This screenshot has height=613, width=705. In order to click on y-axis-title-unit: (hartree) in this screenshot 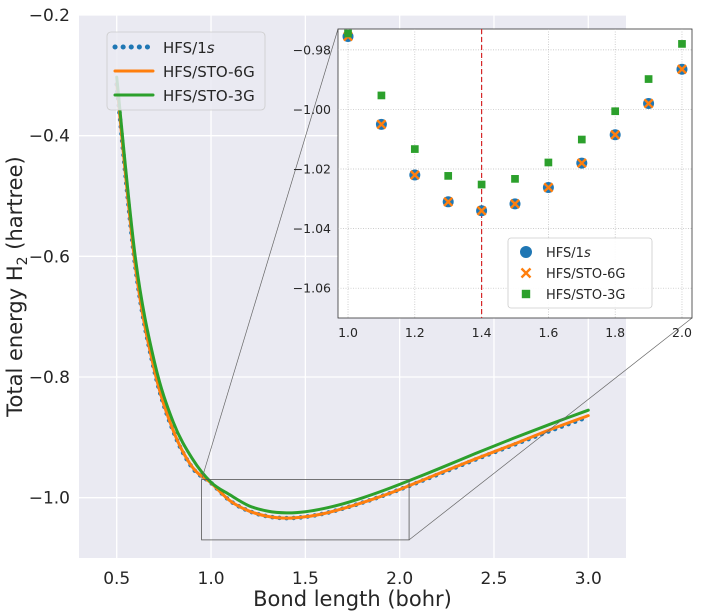, I will do `click(15, 206)`.